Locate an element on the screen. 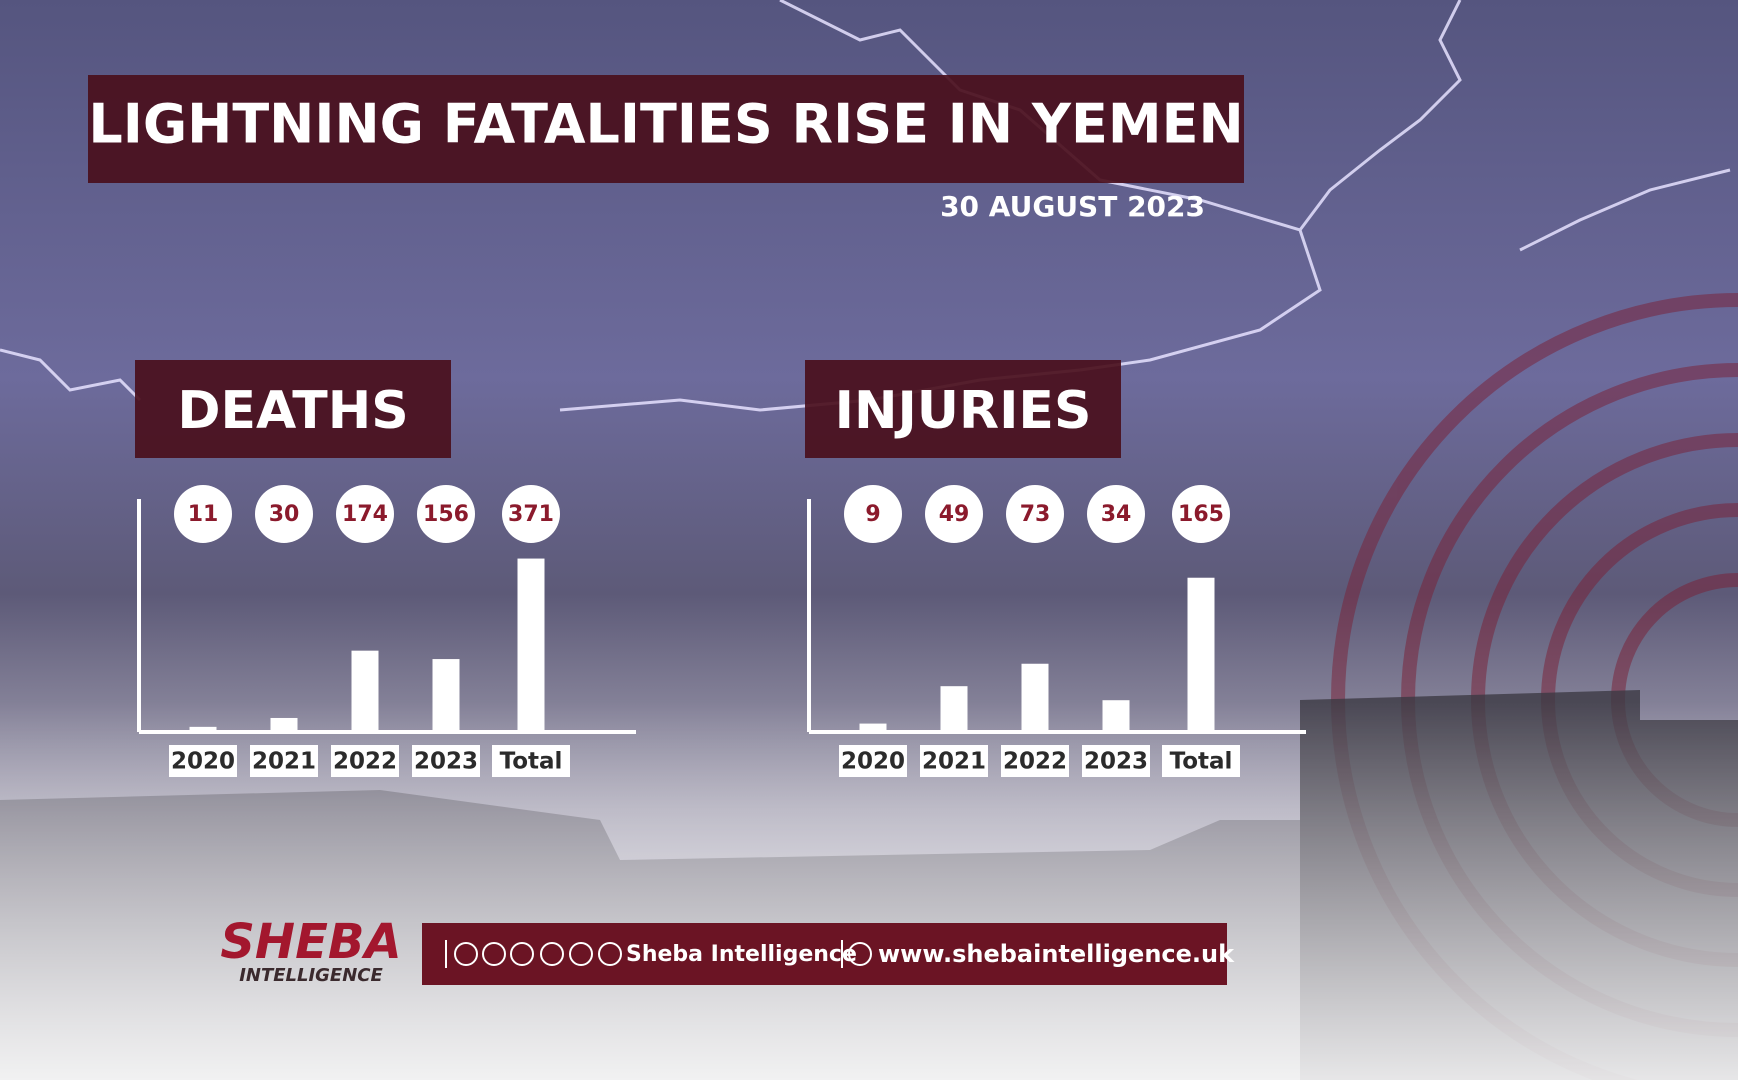  logo-sub: INTELLIGENCE is located at coordinates (311, 975).